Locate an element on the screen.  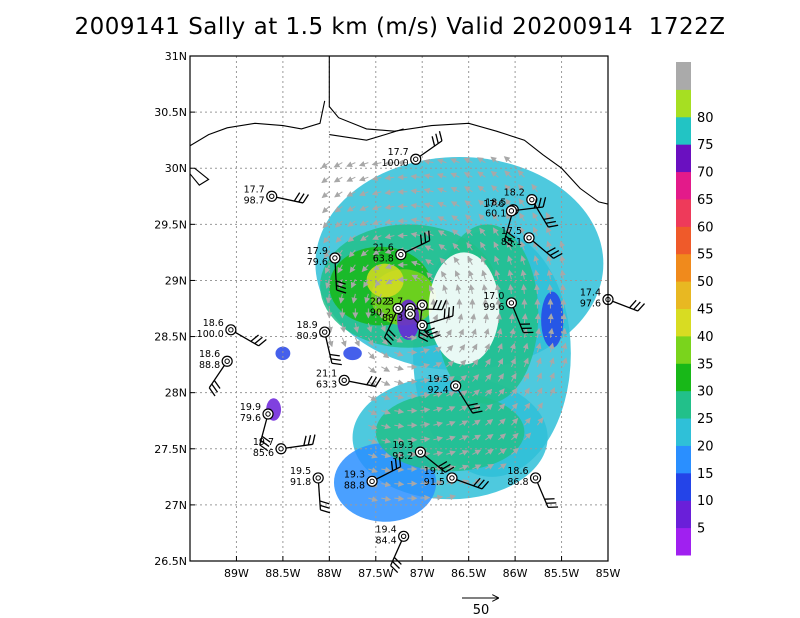
speed-region is located at coordinates (552, 319).